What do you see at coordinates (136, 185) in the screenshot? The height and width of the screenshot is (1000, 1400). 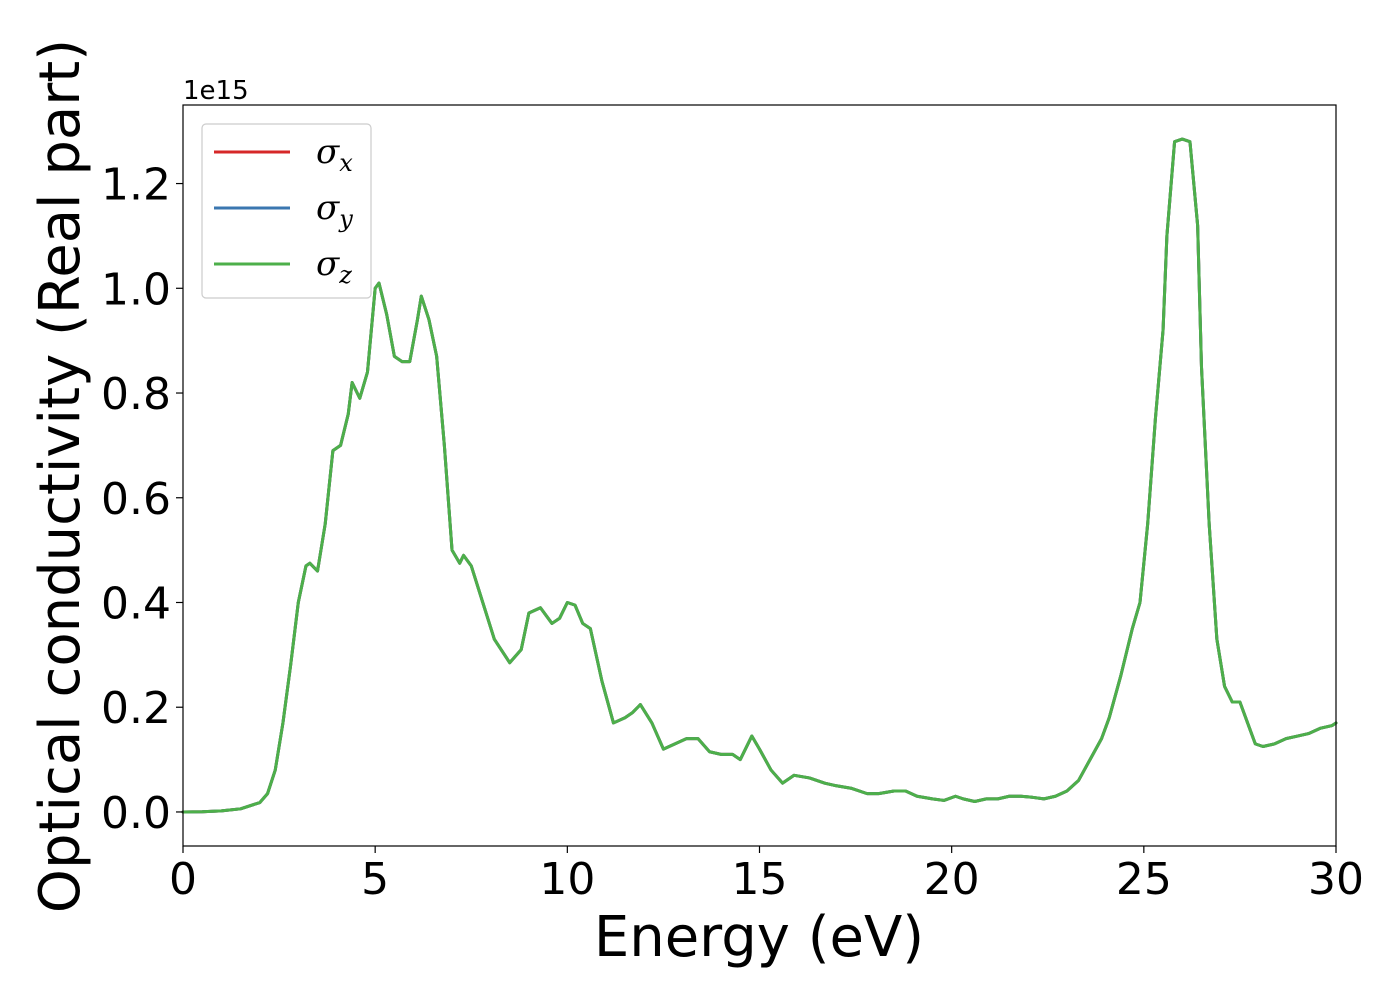 I see `y-tick-label: 1.2` at bounding box center [136, 185].